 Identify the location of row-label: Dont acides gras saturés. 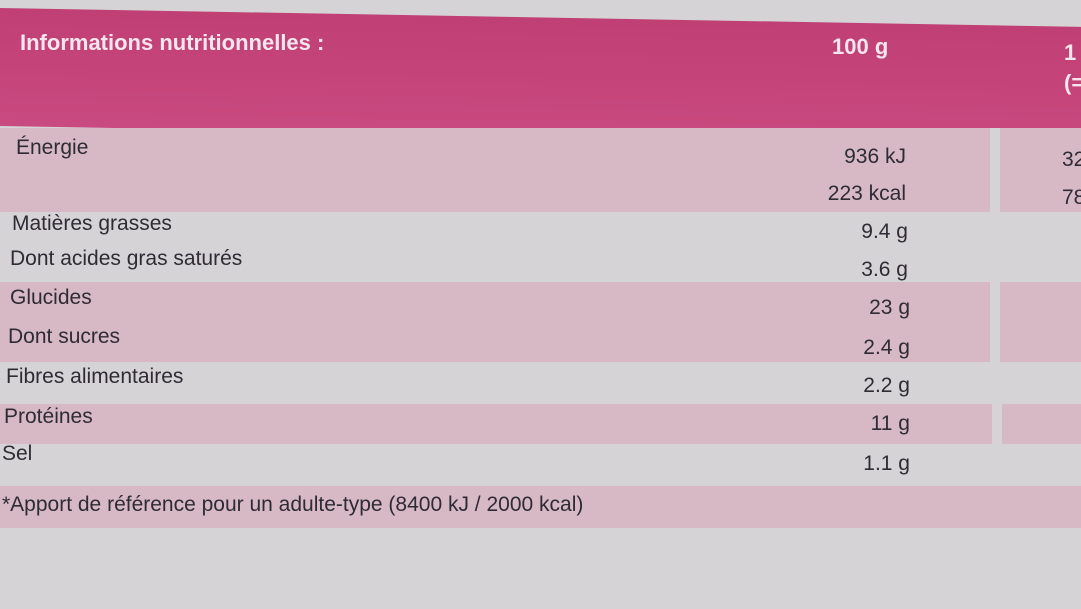
(126, 258).